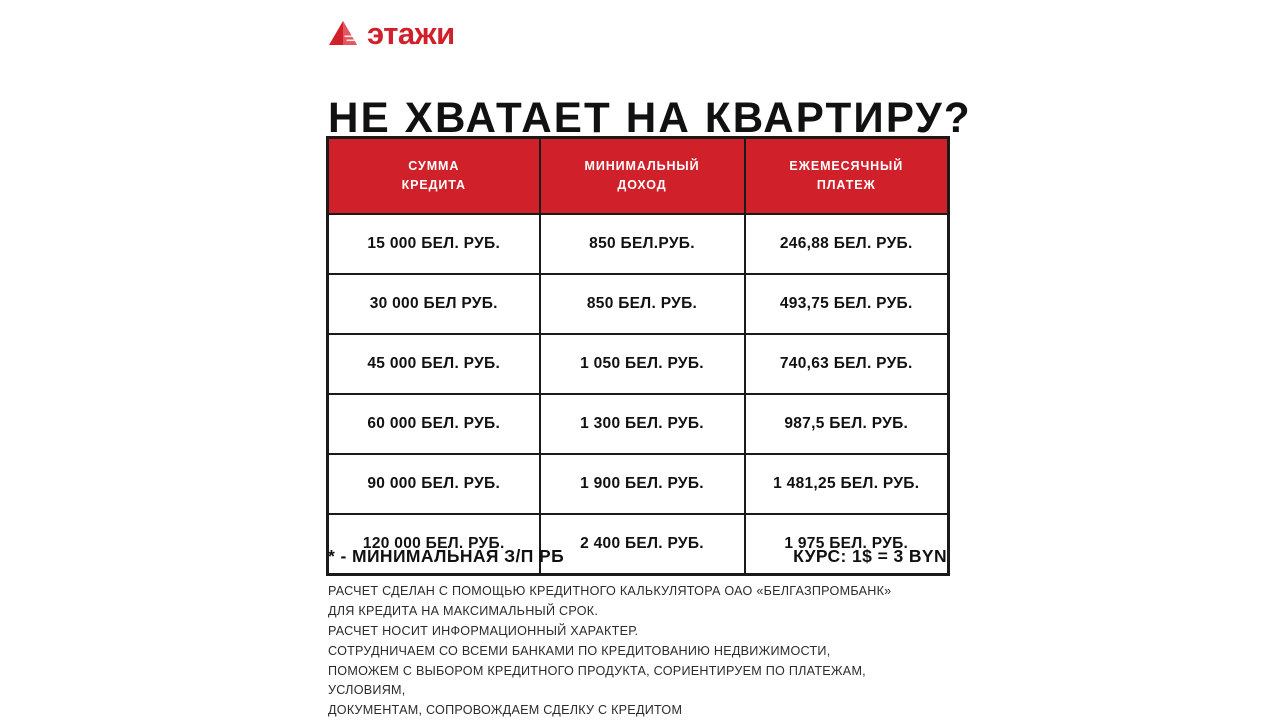 The height and width of the screenshot is (721, 1280). What do you see at coordinates (846, 175) in the screenshot?
I see `column-header-monthly-payment: ЕЖЕМЕСЯЧНЫЙ ПЛАТЕЖ` at bounding box center [846, 175].